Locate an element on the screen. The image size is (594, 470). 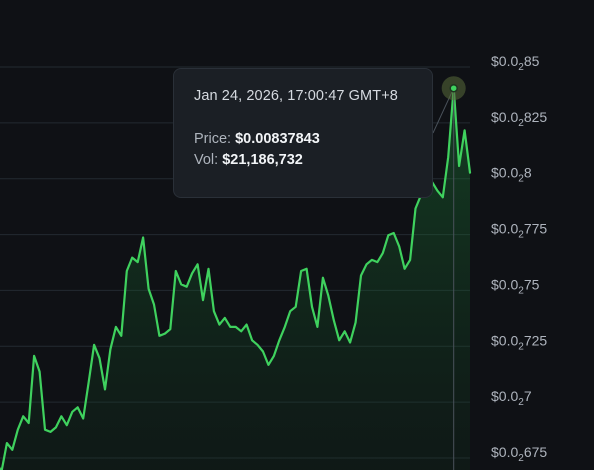
tooltip-price-row: Price: $0.00837843 is located at coordinates (303, 139).